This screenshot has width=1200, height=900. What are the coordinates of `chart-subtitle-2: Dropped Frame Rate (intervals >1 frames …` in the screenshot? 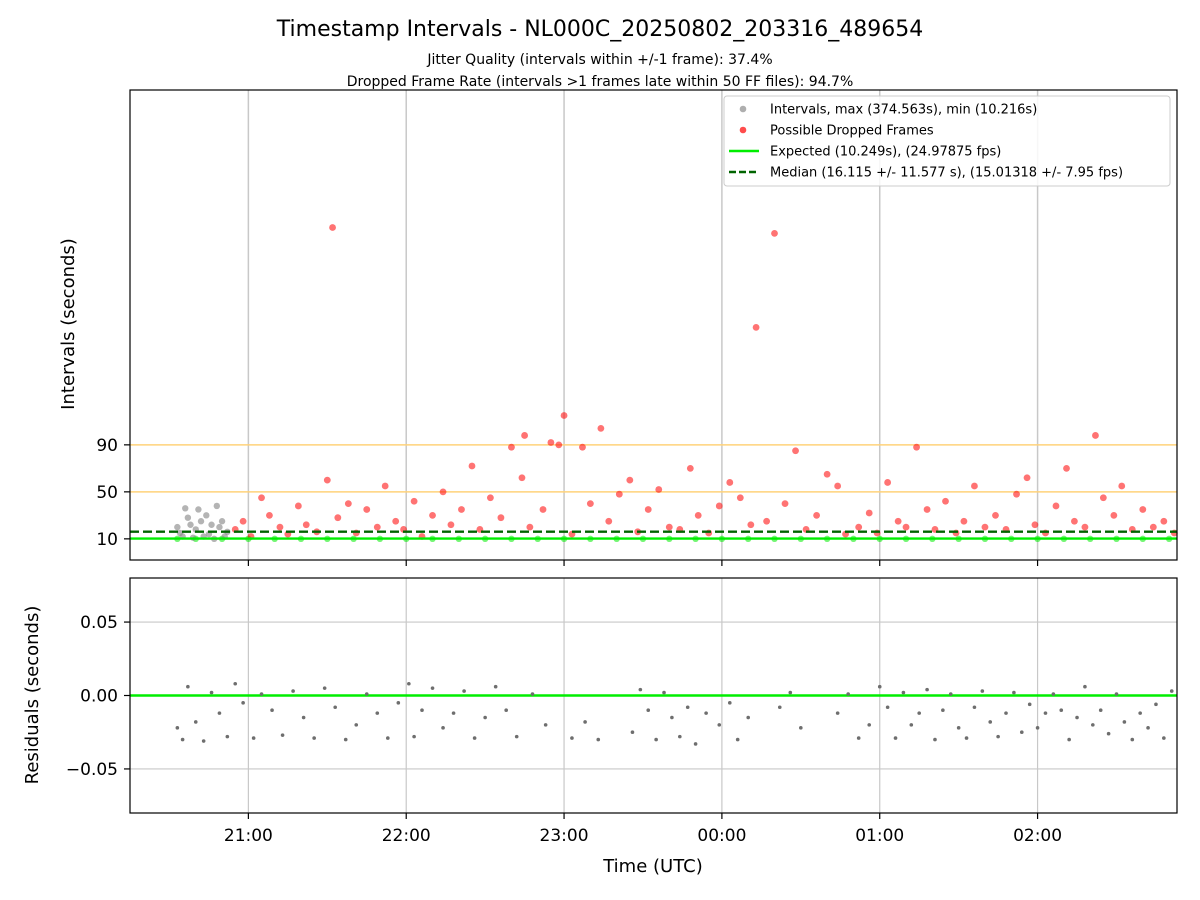 It's located at (600, 82).